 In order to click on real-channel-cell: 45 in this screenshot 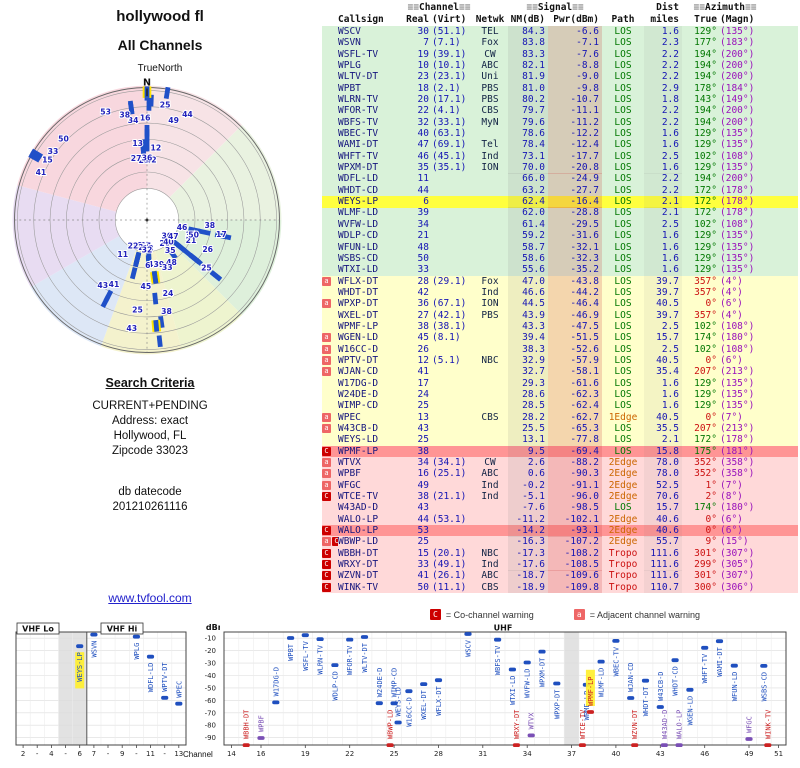, I will do `click(423, 338)`.